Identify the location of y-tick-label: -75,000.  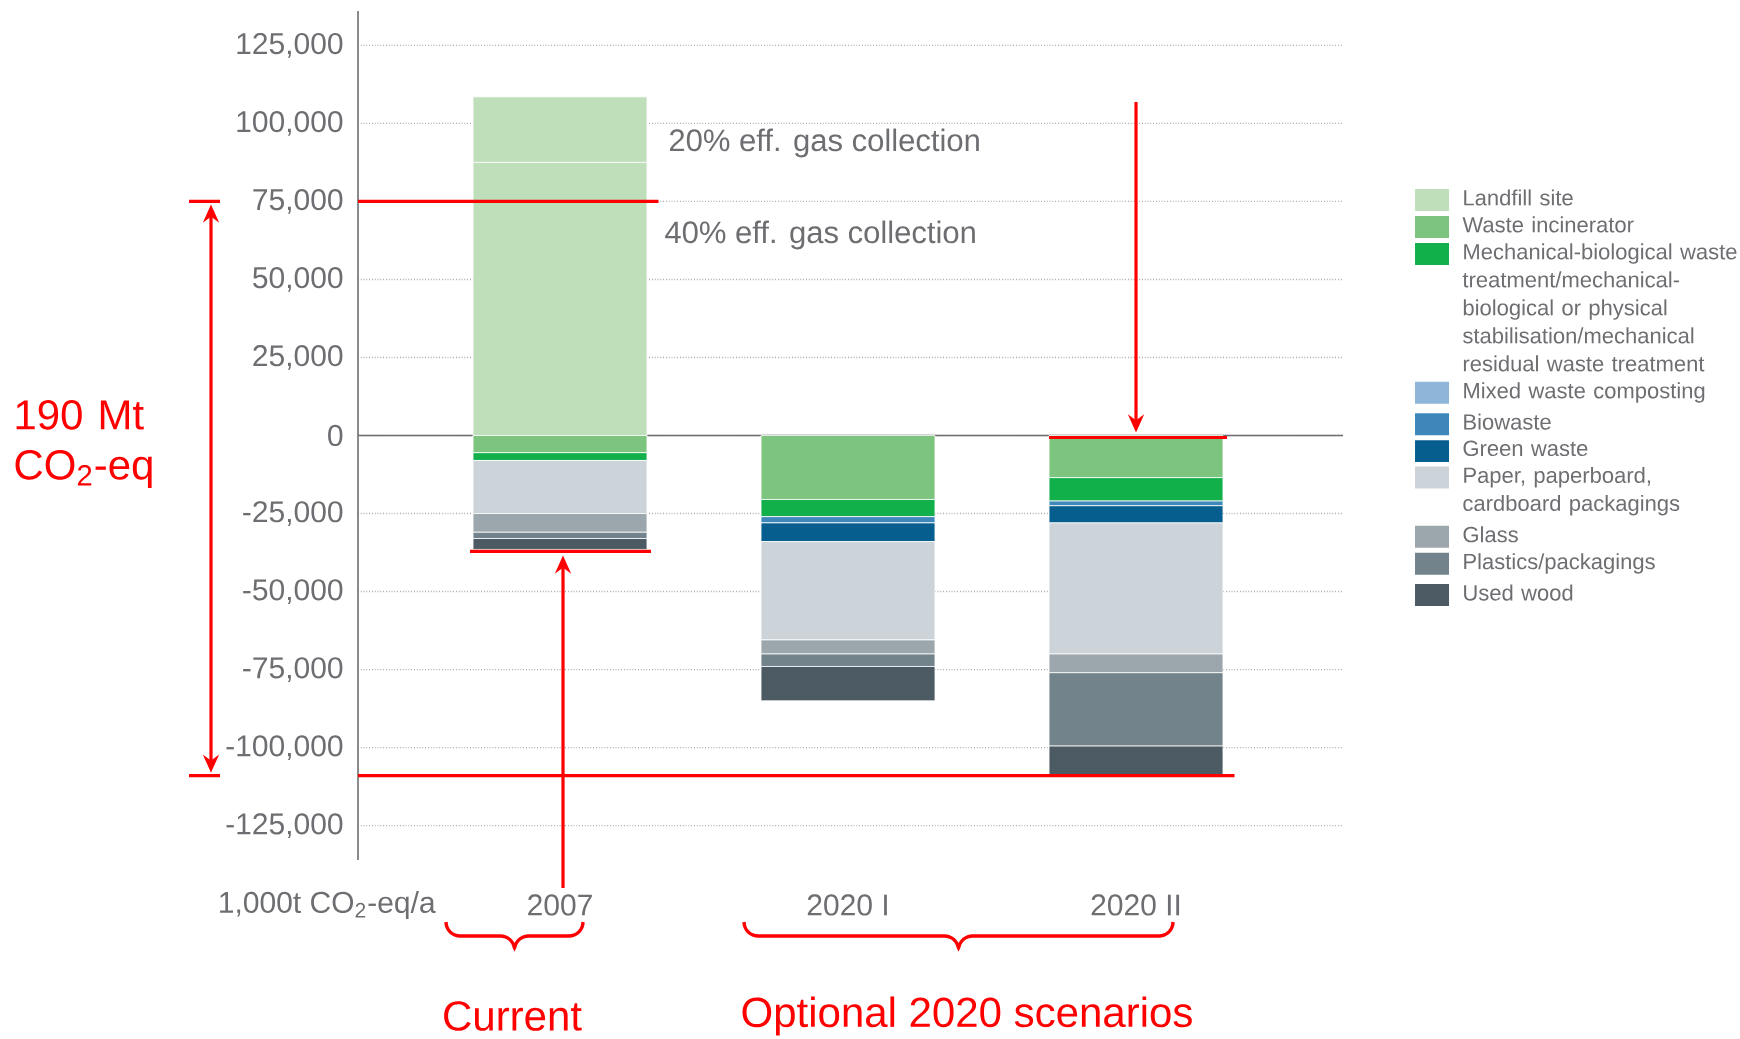
(293, 669).